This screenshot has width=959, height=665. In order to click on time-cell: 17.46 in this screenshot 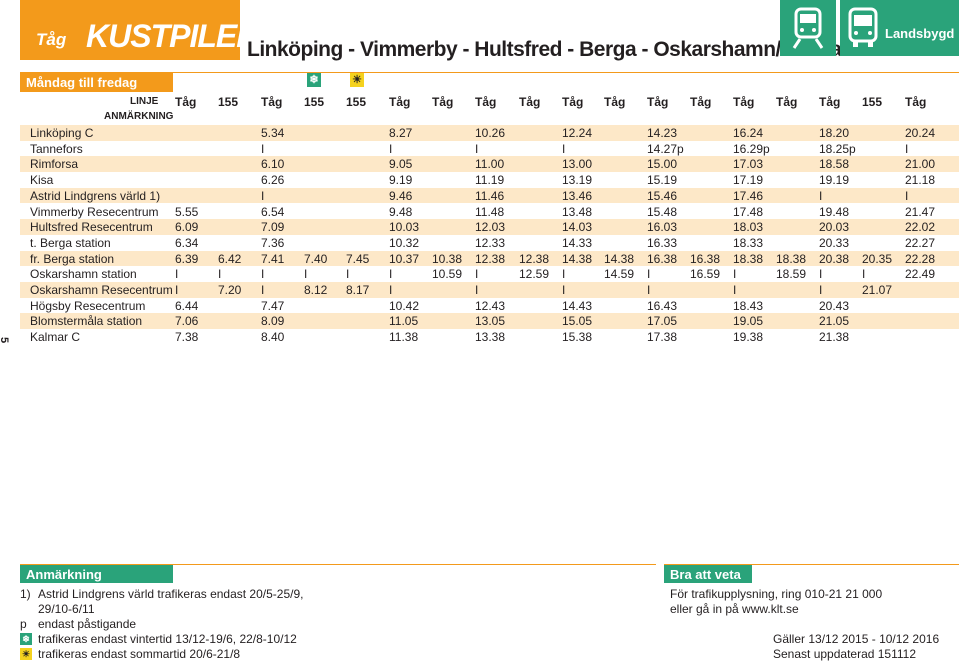, I will do `click(748, 195)`.